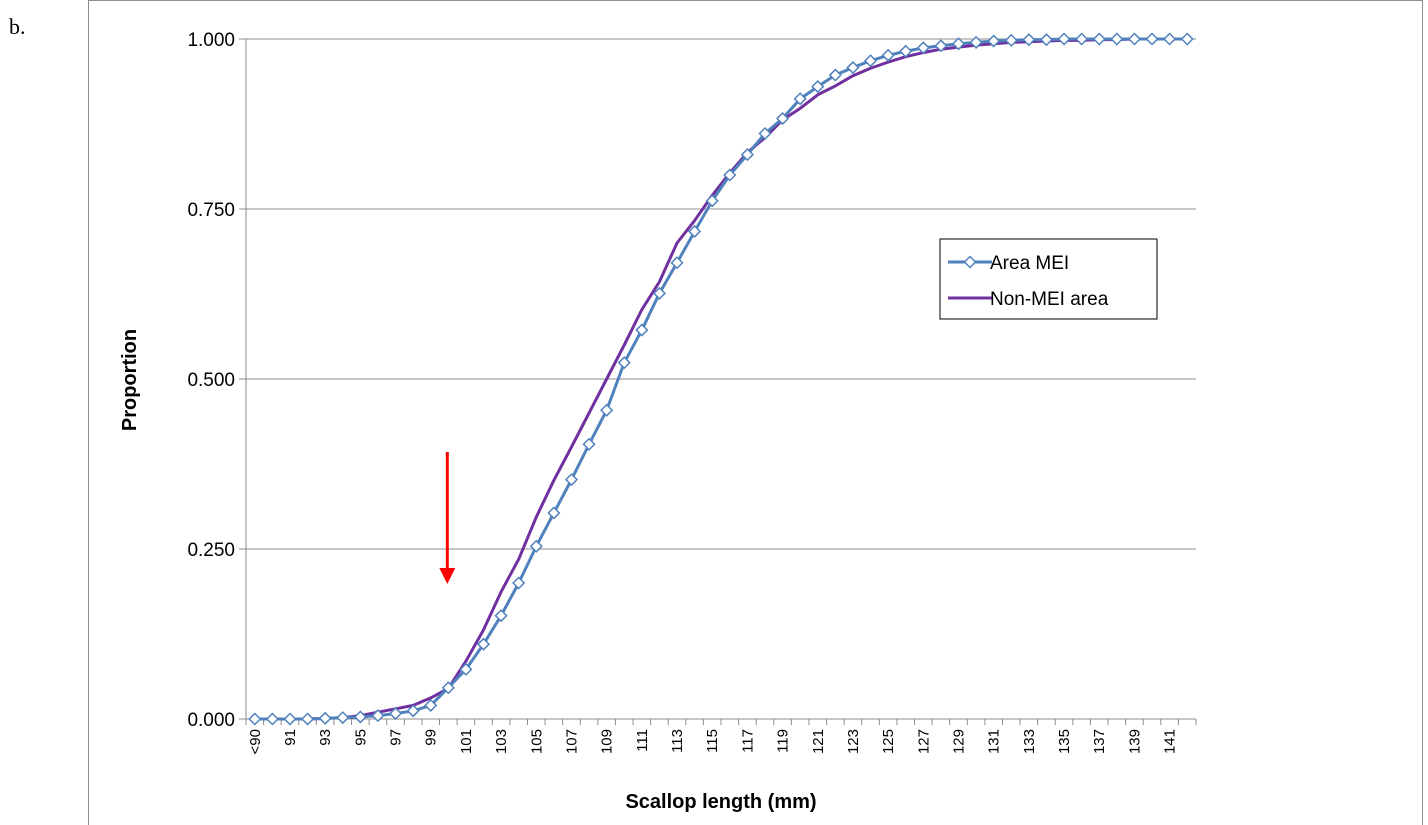  I want to click on x-tick-label: 109, so click(607, 741).